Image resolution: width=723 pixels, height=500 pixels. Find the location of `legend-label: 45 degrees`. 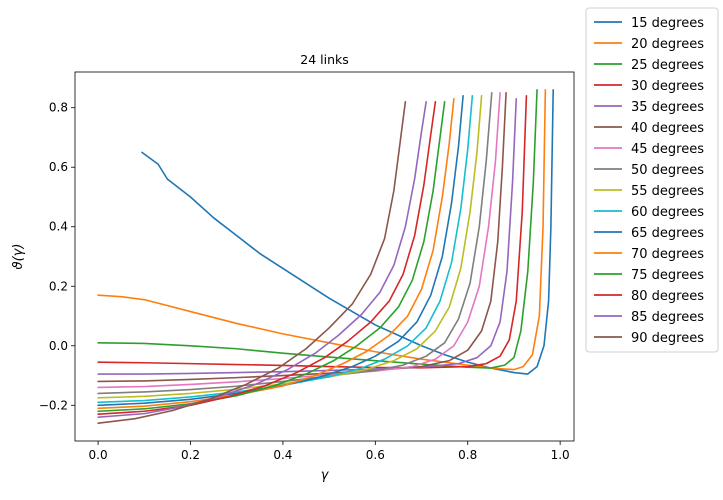

legend-label: 45 degrees is located at coordinates (667, 149).